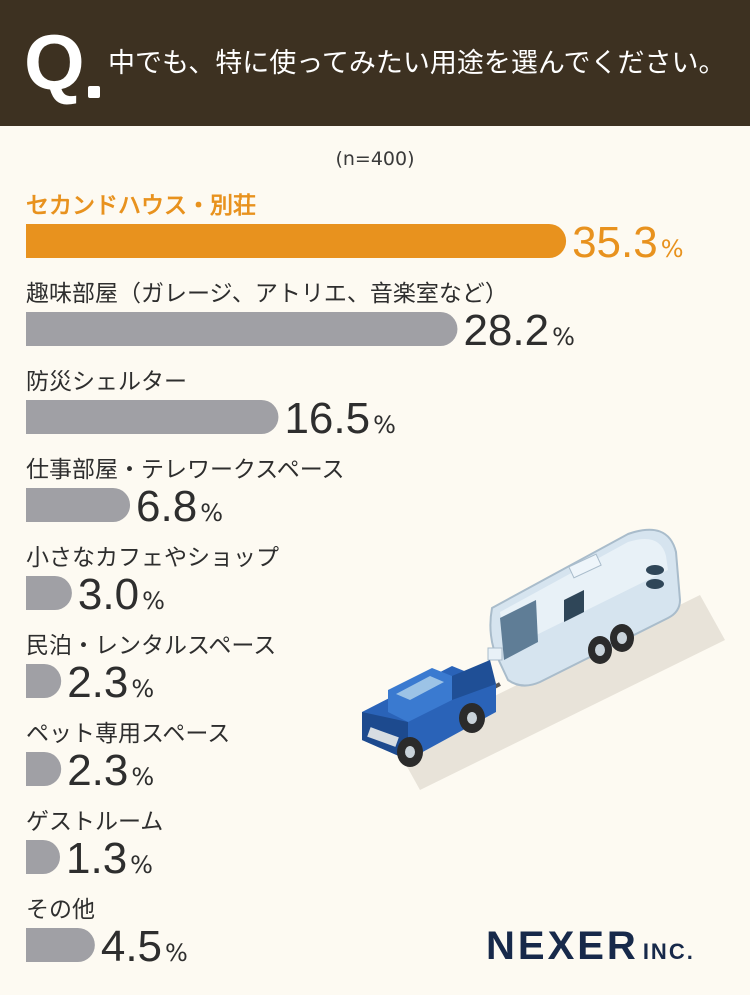  I want to click on value-label: 4.5%, so click(144, 946).